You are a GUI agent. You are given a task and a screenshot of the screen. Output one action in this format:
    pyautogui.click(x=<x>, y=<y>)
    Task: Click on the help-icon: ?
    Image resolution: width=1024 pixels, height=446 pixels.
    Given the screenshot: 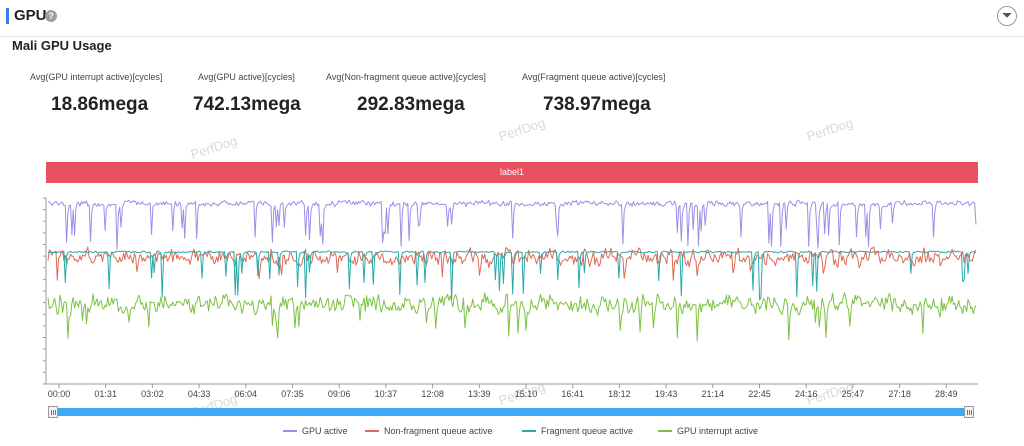 What is the action you would take?
    pyautogui.click(x=51, y=16)
    